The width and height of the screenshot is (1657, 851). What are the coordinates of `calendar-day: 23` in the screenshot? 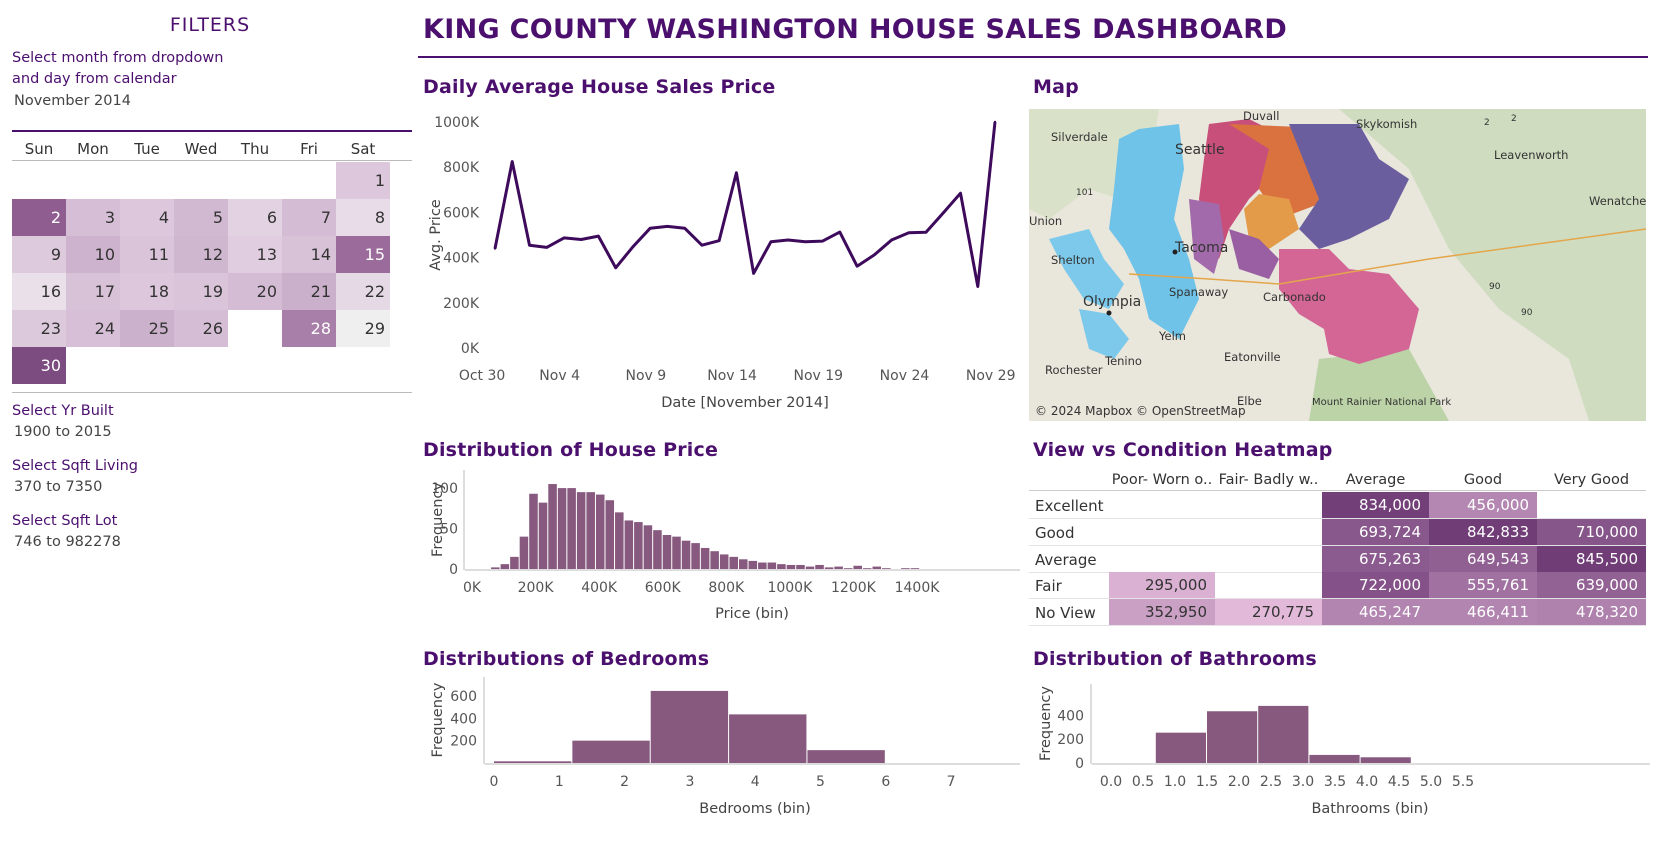 It's located at (39, 328).